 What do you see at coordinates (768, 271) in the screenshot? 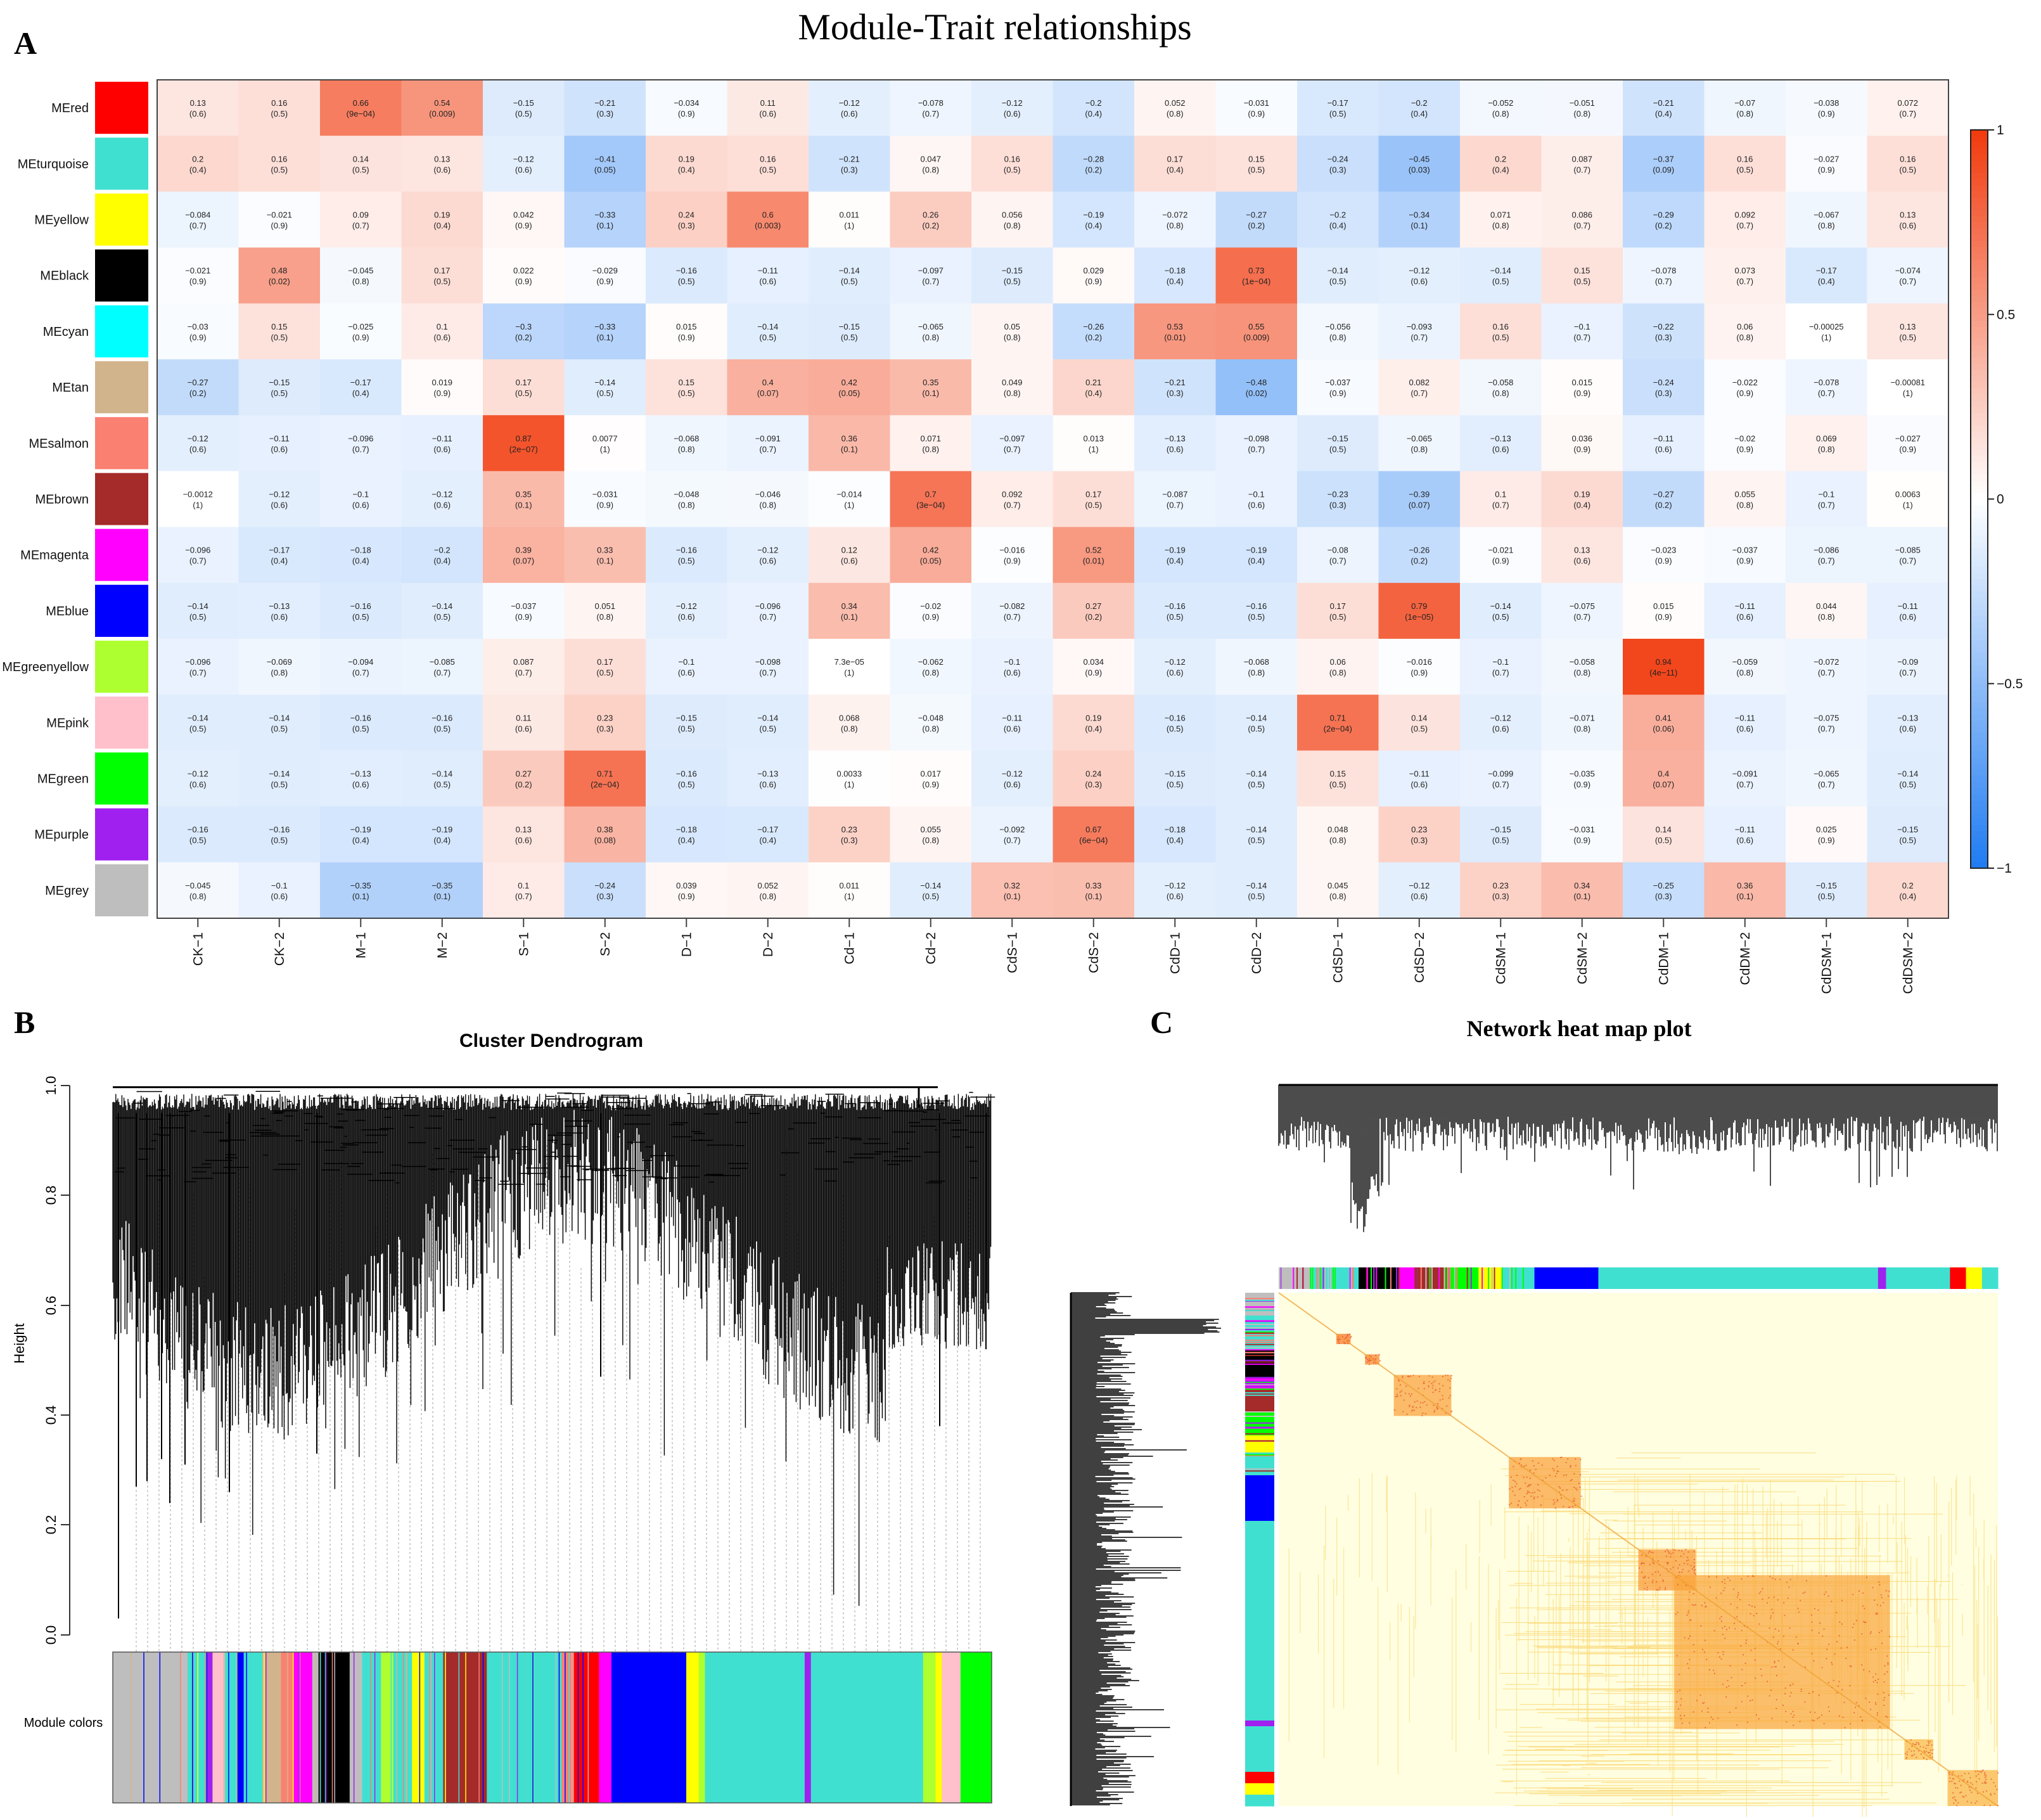
I see `cell-correlation-label: −0.11` at bounding box center [768, 271].